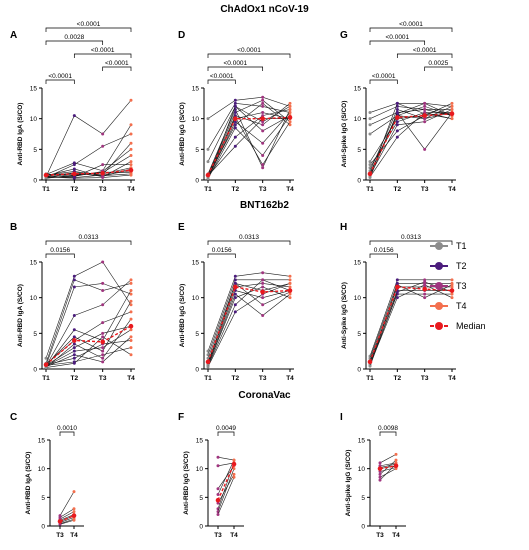 The width and height of the screenshot is (529, 550). What do you see at coordinates (458, 286) in the screenshot?
I see `legend: T1 T2 T3 T4 Median` at bounding box center [458, 286].